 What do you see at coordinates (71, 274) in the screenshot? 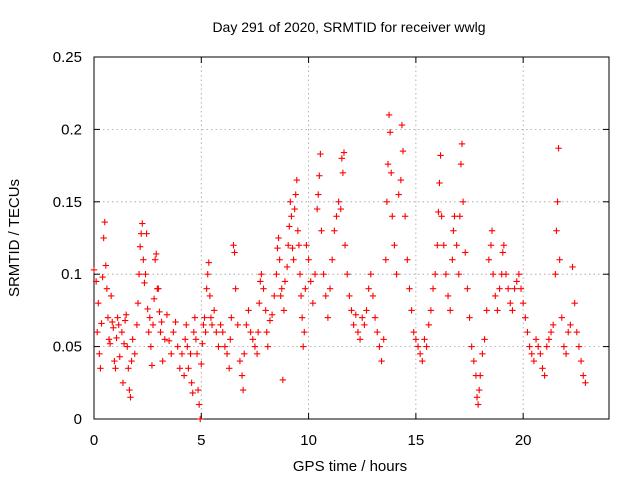
I see `y-tick-label: 0.1` at bounding box center [71, 274].